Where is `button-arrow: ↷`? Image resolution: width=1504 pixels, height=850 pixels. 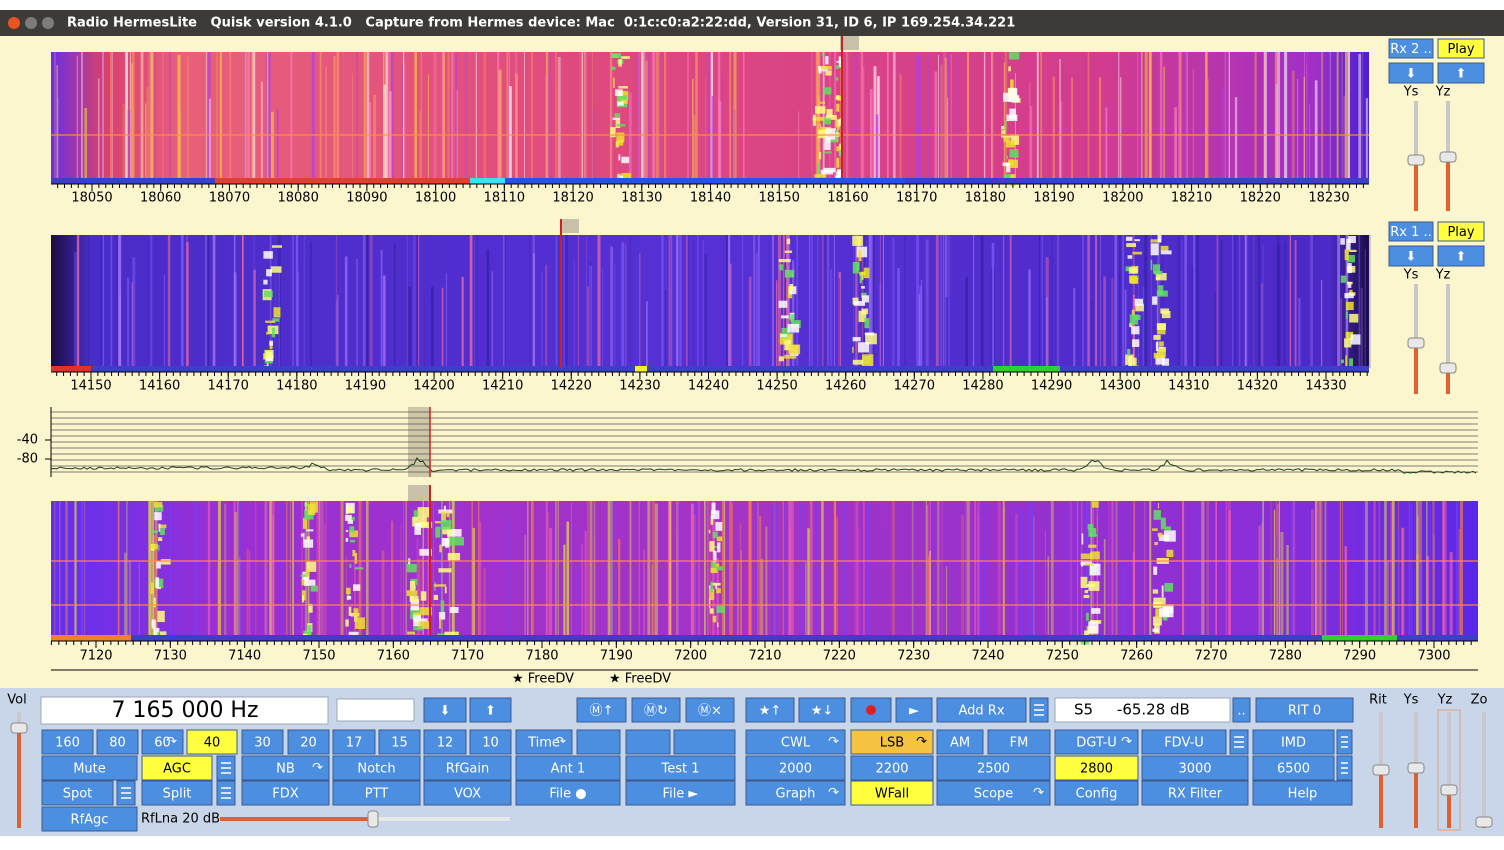 button-arrow: ↷ is located at coordinates (834, 793).